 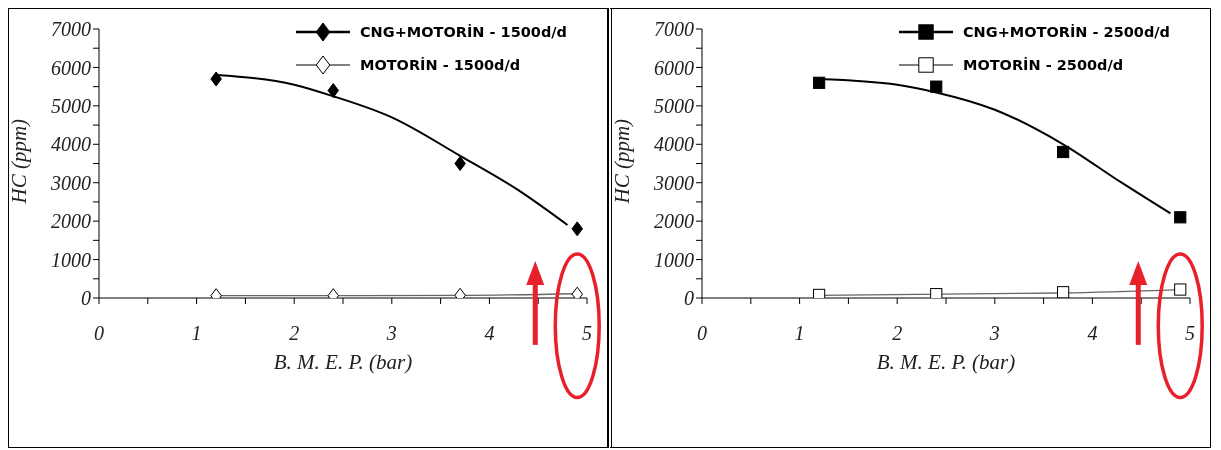 What do you see at coordinates (440, 64) in the screenshot?
I see `legend-label: MOTORİN - 1500d/d` at bounding box center [440, 64].